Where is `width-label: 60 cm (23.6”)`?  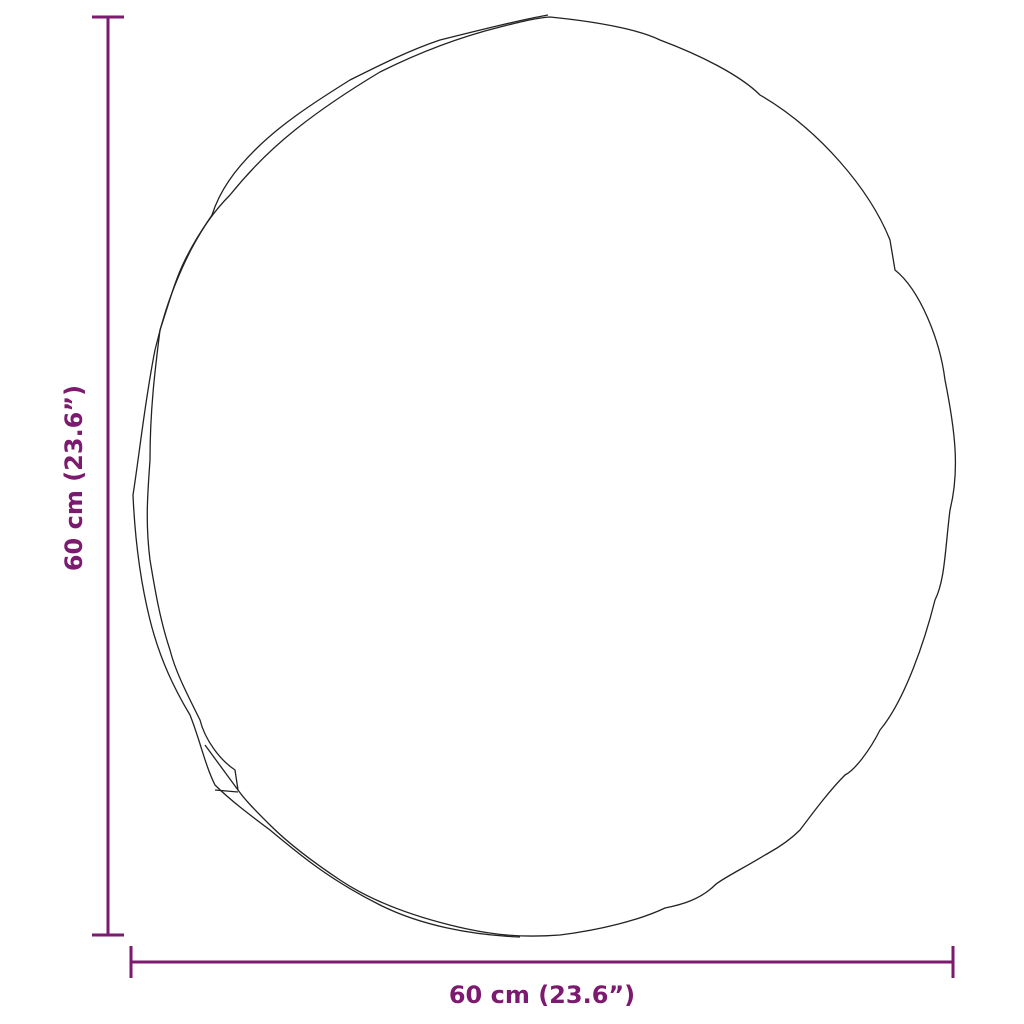 width-label: 60 cm (23.6”) is located at coordinates (542, 995).